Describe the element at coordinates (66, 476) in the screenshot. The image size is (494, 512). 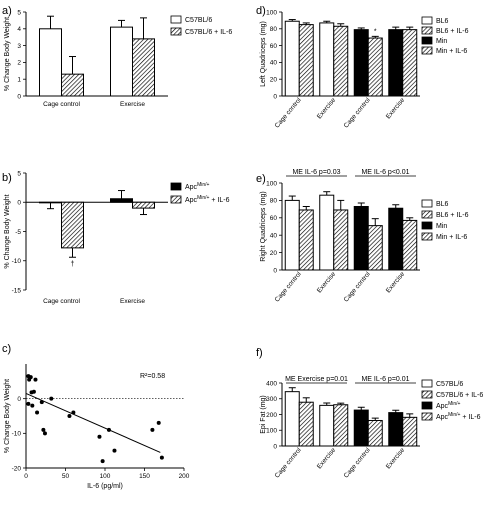
I see `x-tick-label: 50` at that location.